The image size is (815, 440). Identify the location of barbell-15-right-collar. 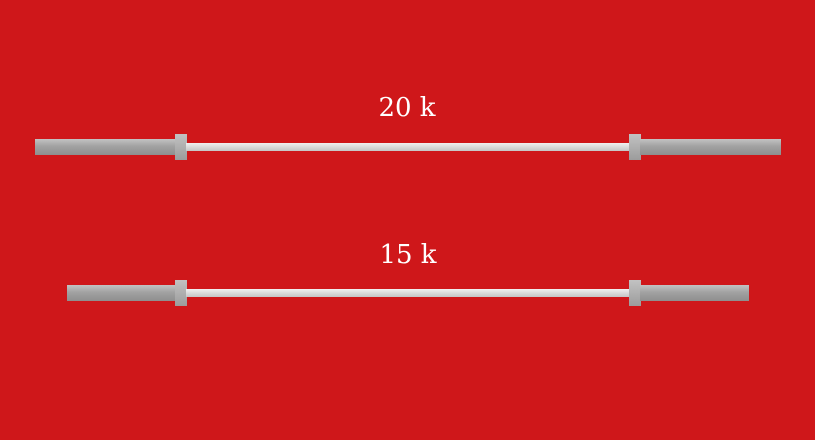
(635, 293).